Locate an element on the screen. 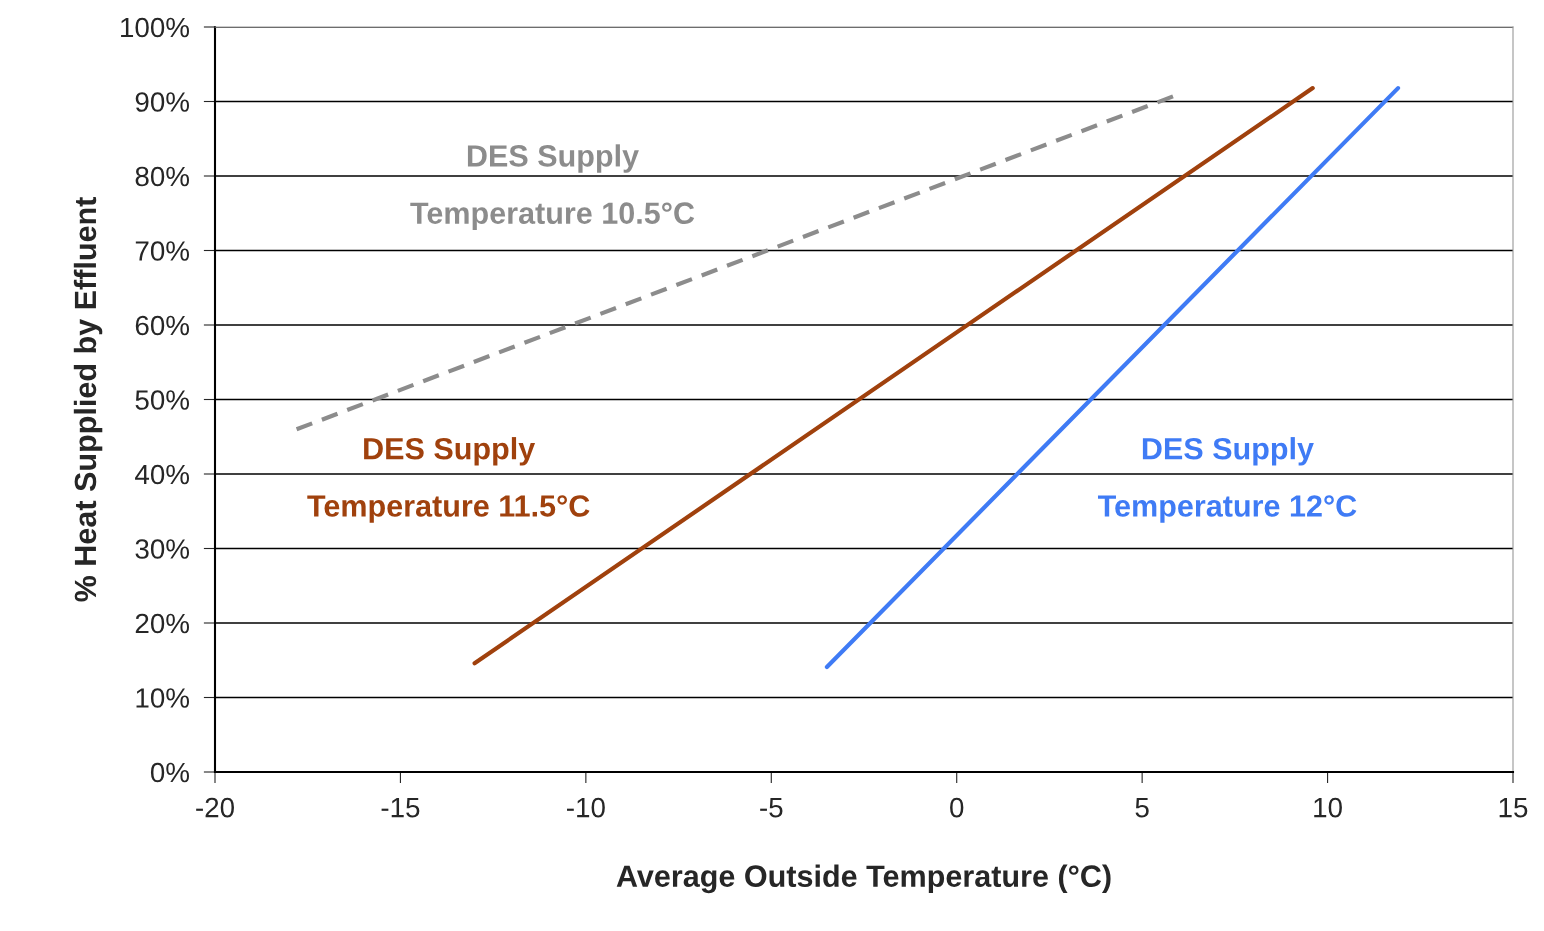 The height and width of the screenshot is (931, 1544). x-tick-label: -5 is located at coordinates (771, 808).